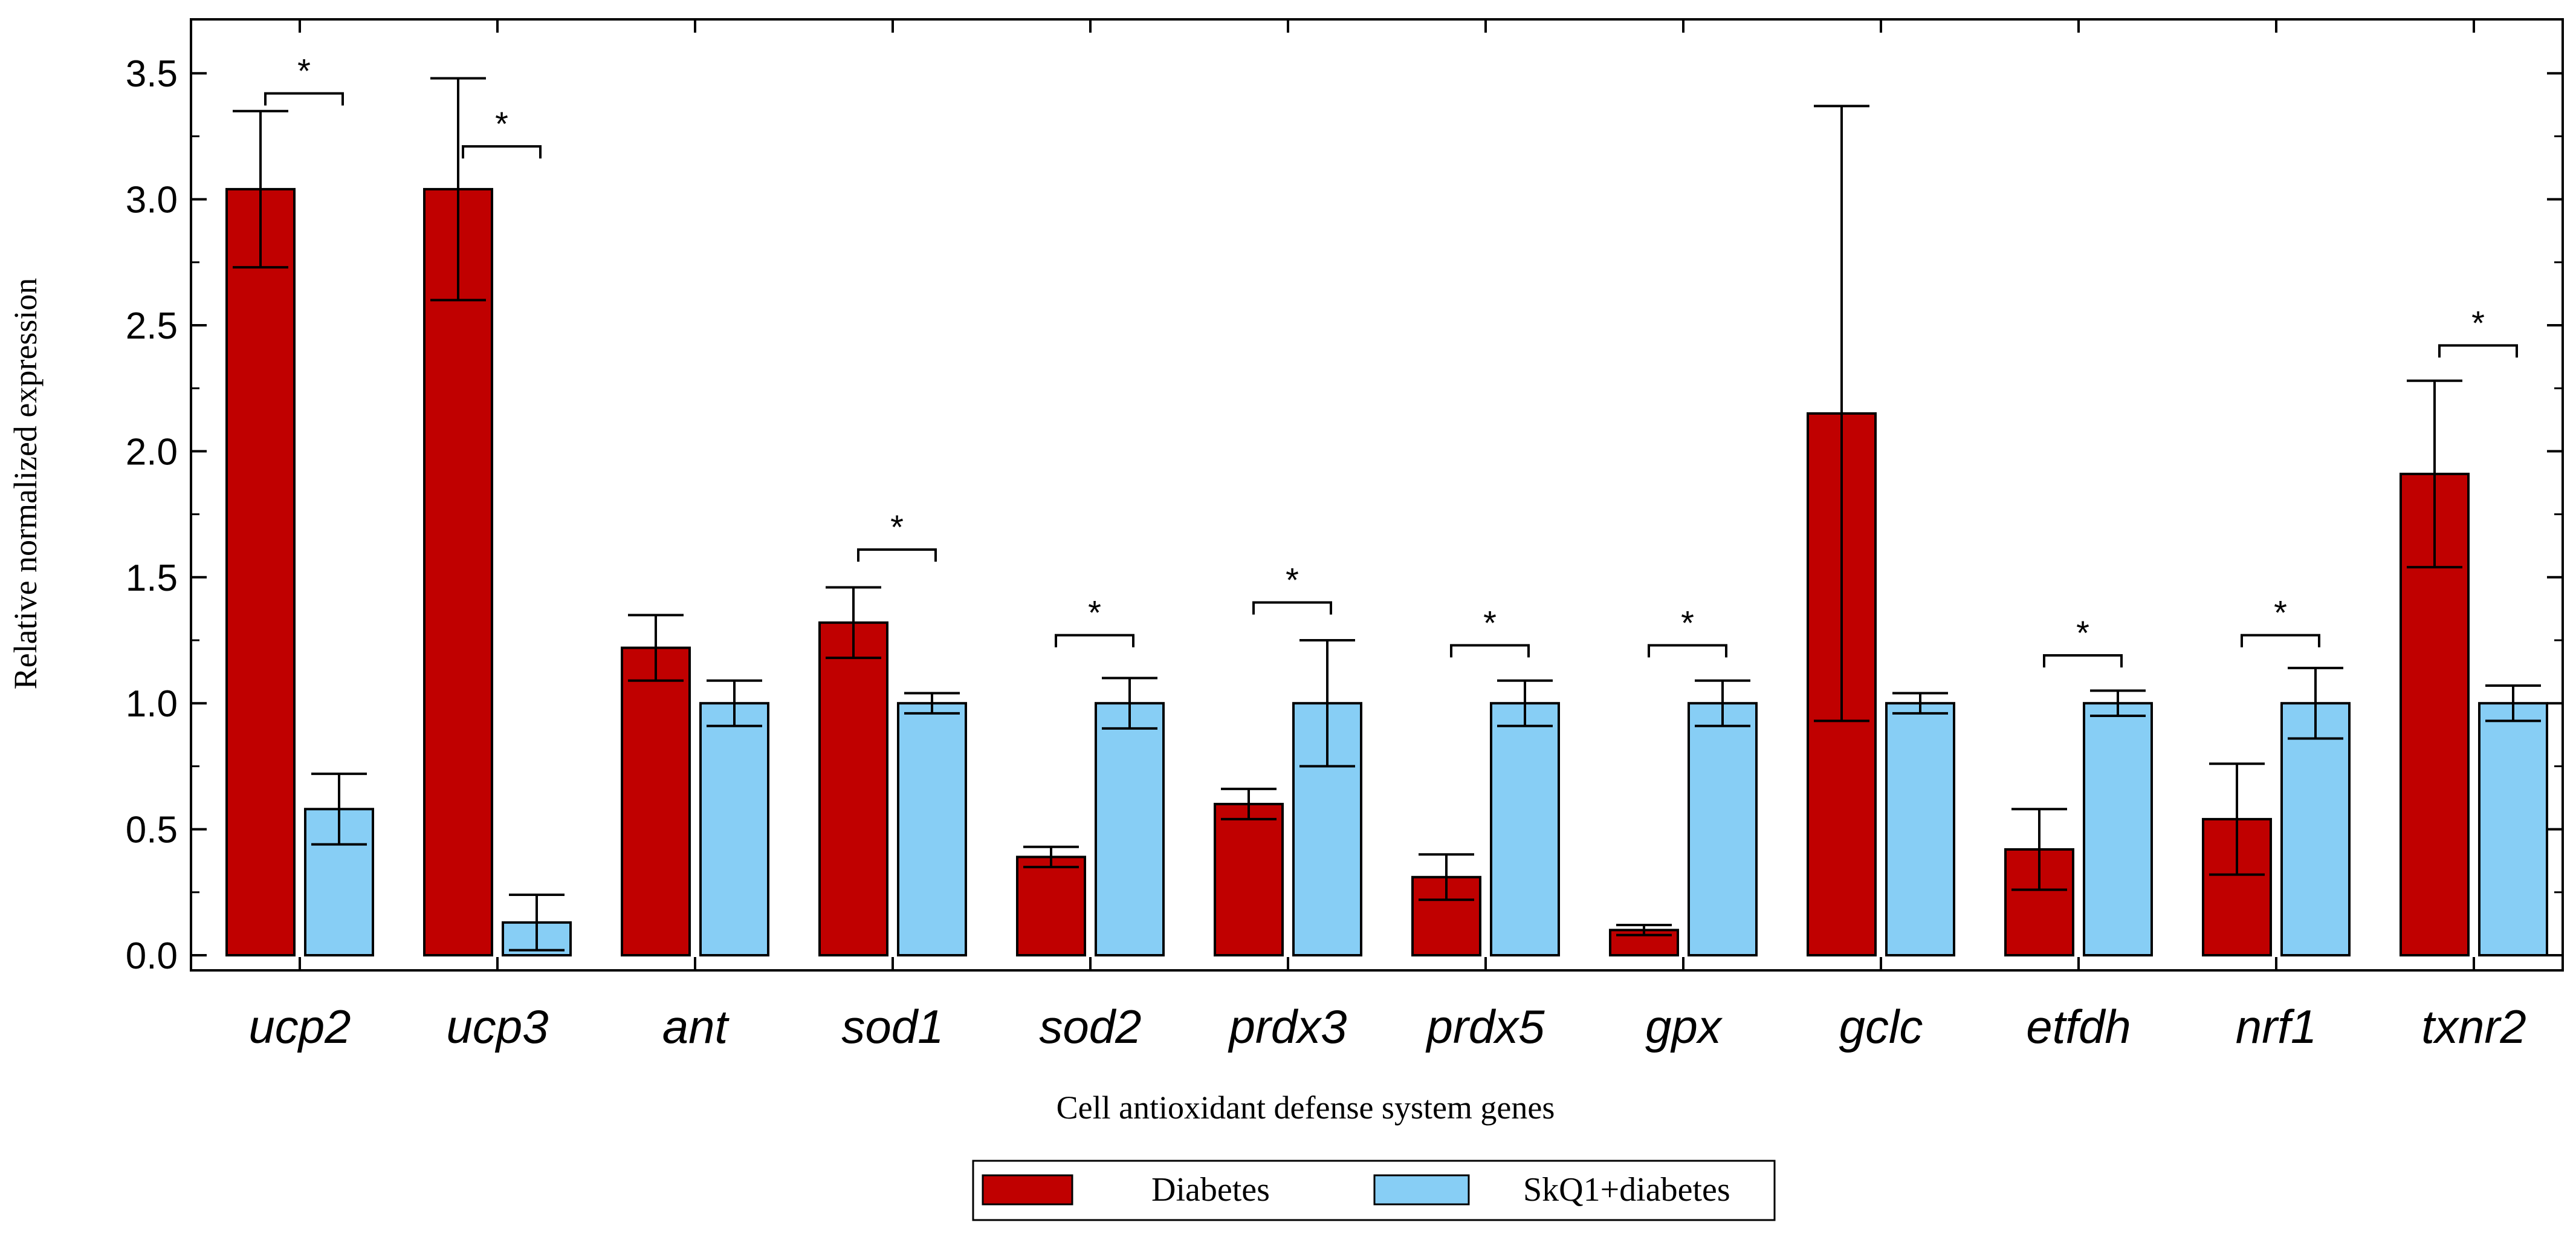 This screenshot has width=2576, height=1240. I want to click on legend-swatch-diabetes, so click(1027, 1190).